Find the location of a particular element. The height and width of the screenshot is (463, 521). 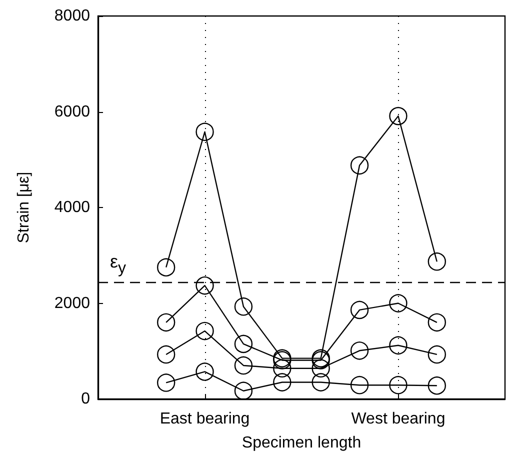

x-tick-label: West bearing is located at coordinates (398, 419).